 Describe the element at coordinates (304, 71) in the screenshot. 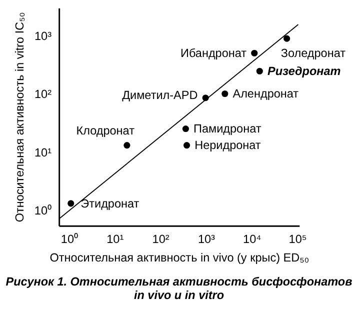

I see `annotation: Ризедронат` at that location.